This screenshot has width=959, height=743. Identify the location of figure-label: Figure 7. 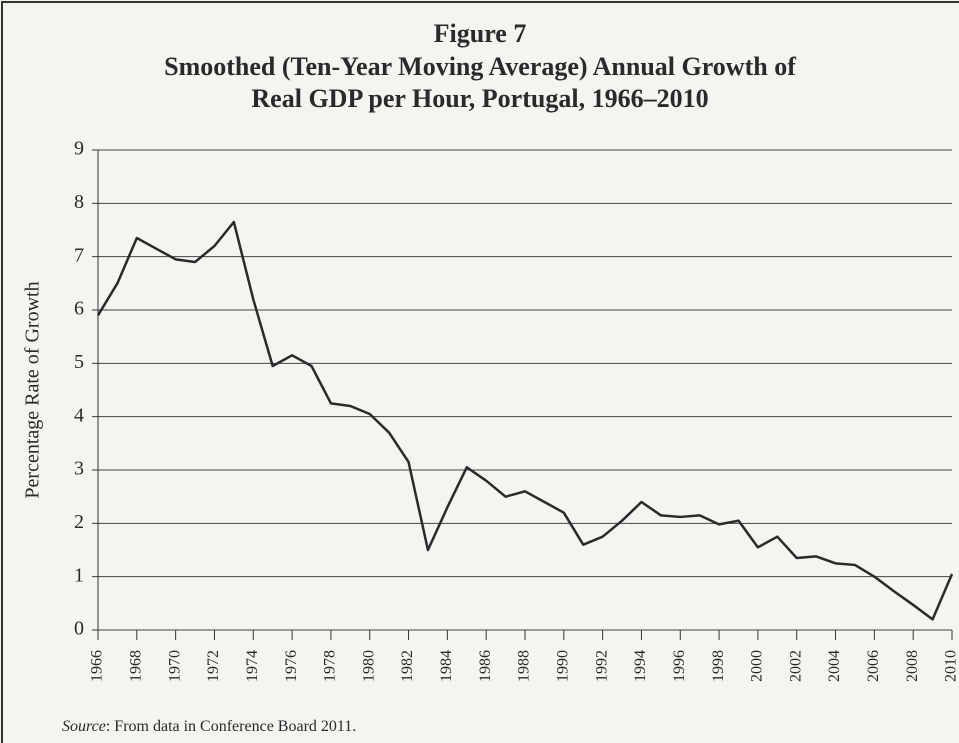
(480, 33).